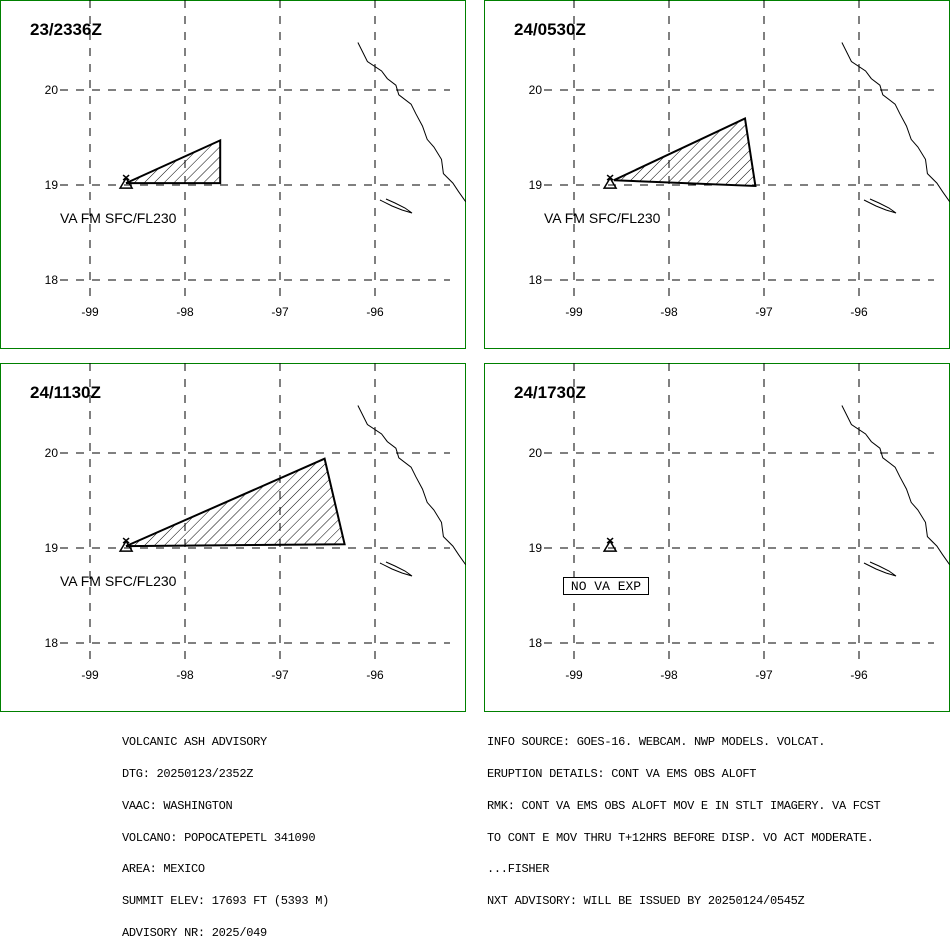 Image resolution: width=950 pixels, height=949 pixels. Describe the element at coordinates (188, 773) in the screenshot. I see `footer-line: DTG: 20250123/2352Z` at that location.